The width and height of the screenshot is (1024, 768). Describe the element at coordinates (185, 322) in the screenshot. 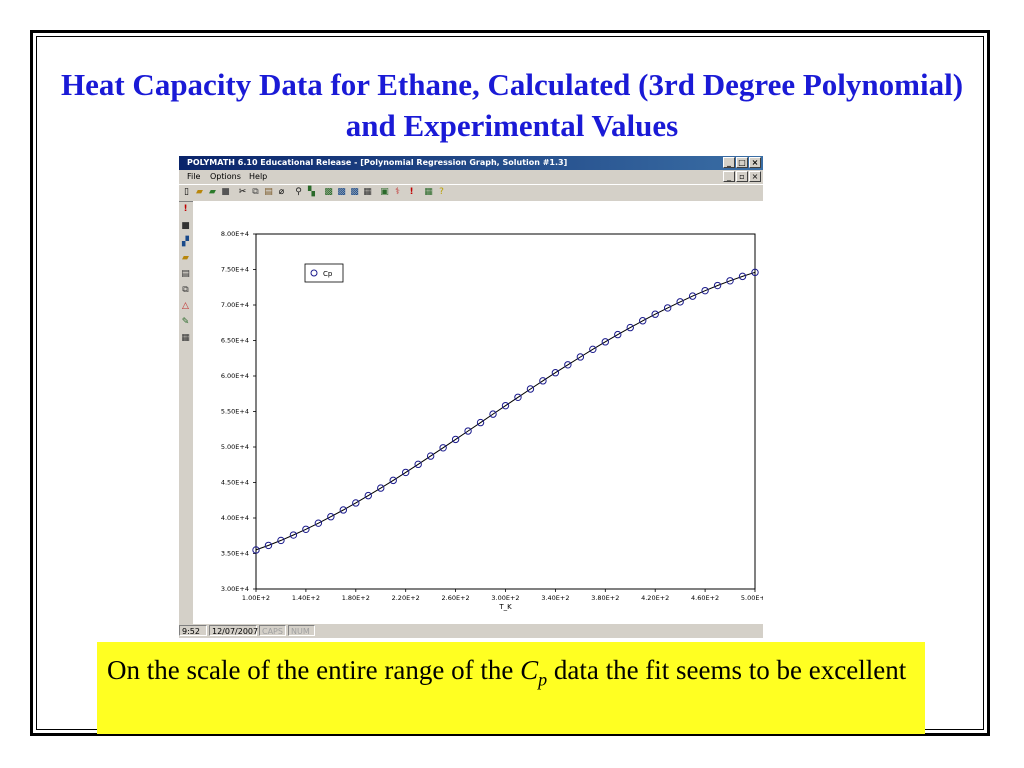

I see `brush-icon: ✎` at that location.